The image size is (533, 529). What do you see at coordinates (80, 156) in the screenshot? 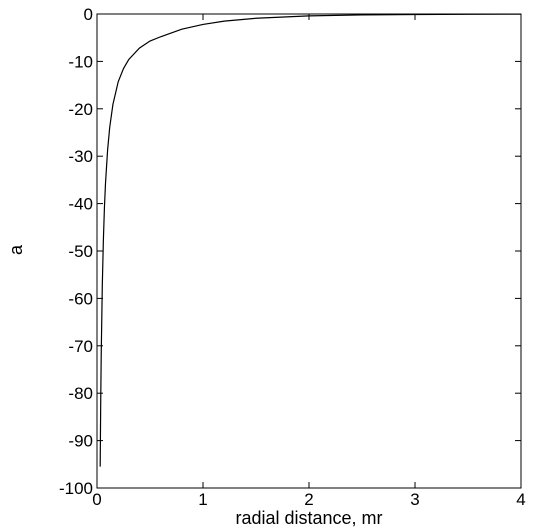
I see `y-tick-label: -30` at bounding box center [80, 156].